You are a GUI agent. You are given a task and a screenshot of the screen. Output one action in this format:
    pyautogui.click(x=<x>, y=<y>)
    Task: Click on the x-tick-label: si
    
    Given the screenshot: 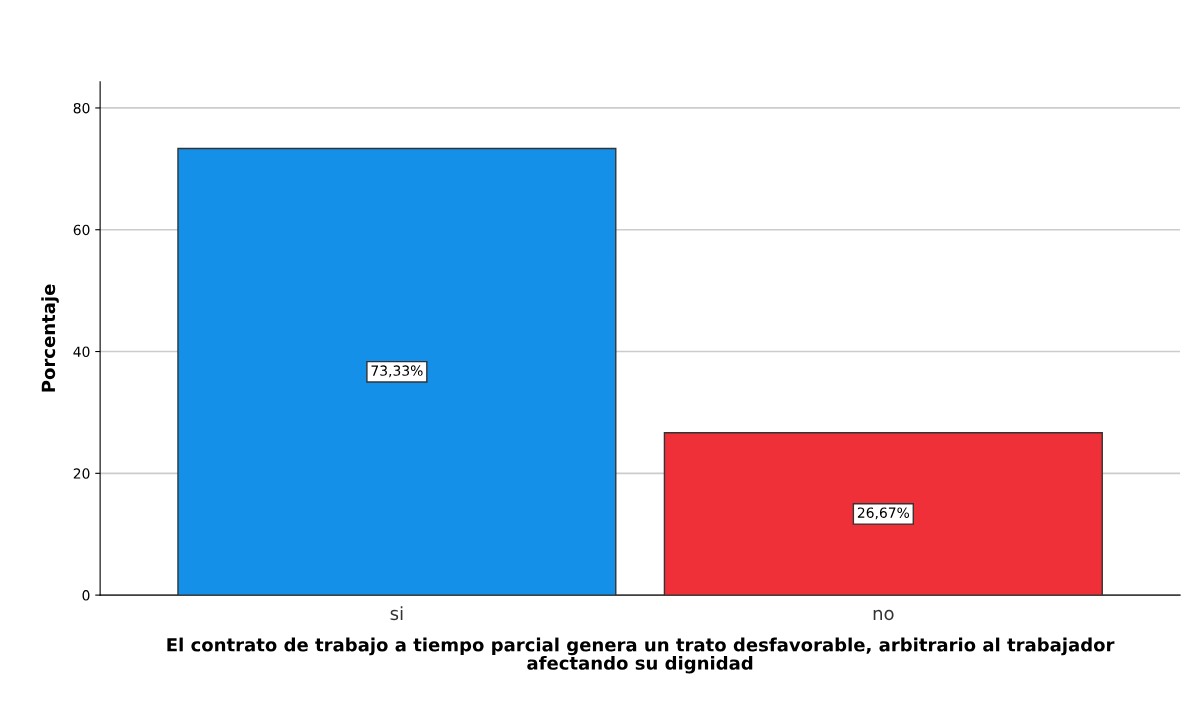 What is the action you would take?
    pyautogui.click(x=396, y=613)
    